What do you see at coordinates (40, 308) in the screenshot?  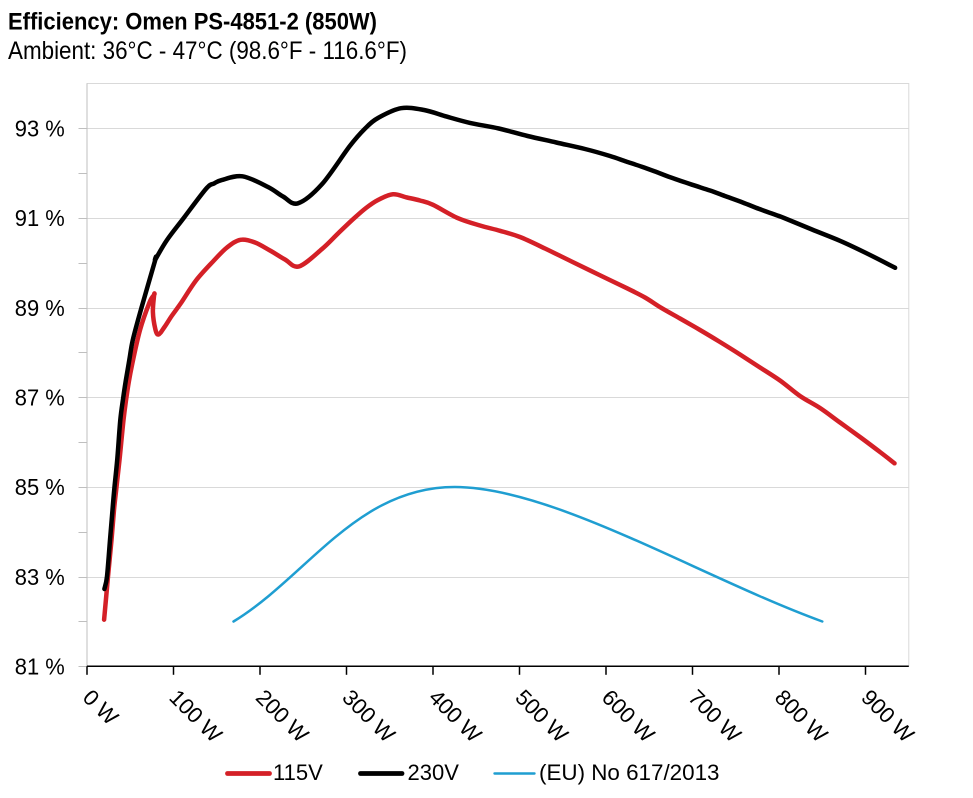 I see `svg-text: 89 %` at bounding box center [40, 308].